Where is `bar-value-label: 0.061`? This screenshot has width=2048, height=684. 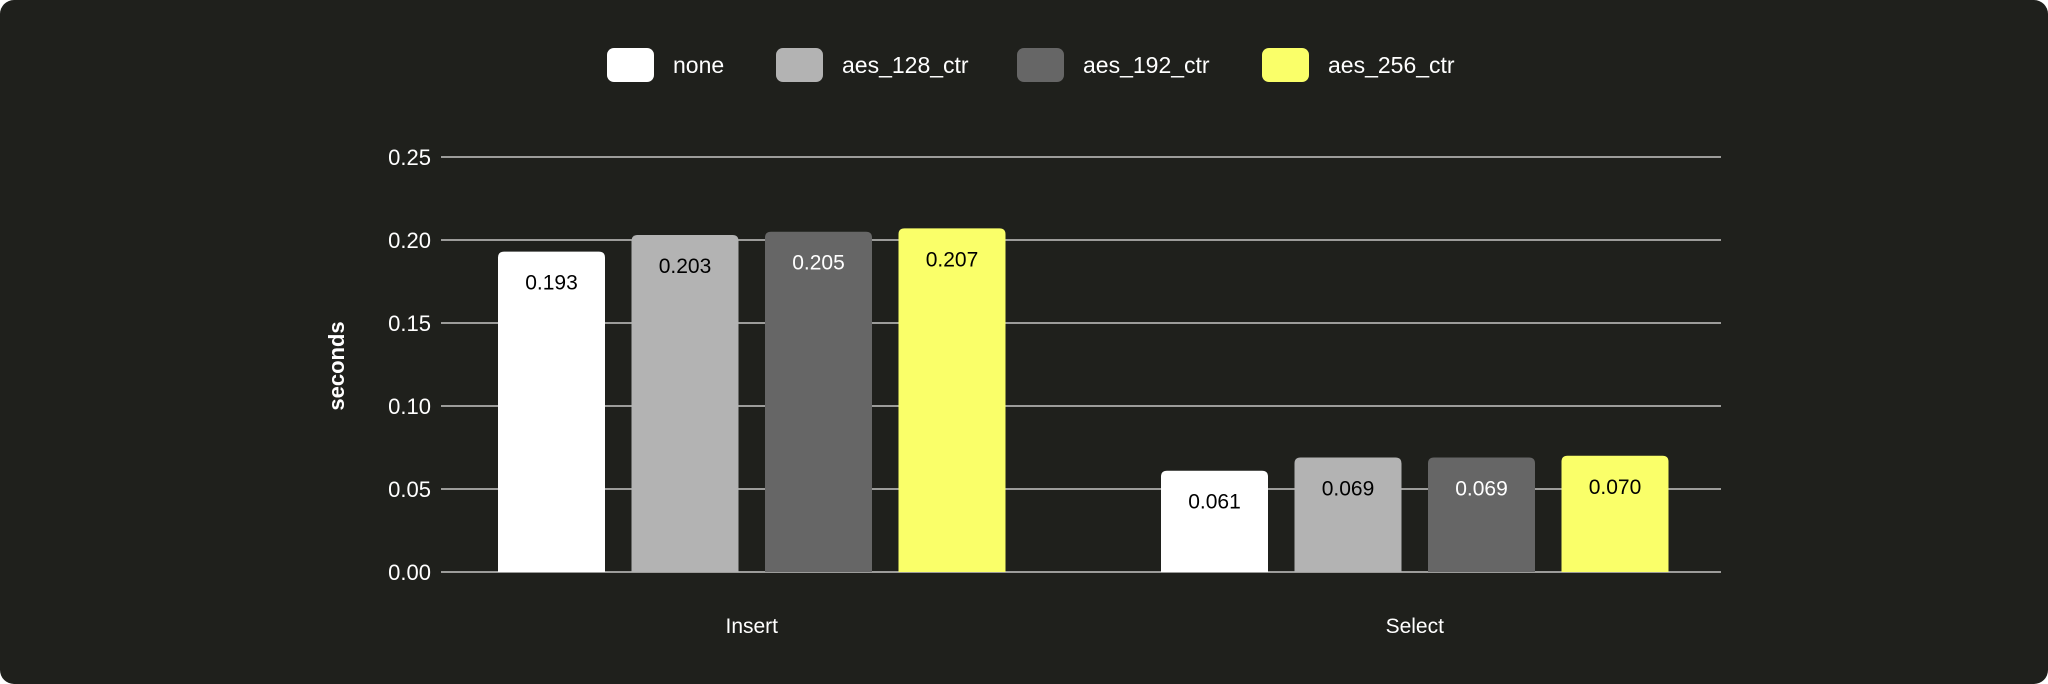 bar-value-label: 0.061 is located at coordinates (1214, 502).